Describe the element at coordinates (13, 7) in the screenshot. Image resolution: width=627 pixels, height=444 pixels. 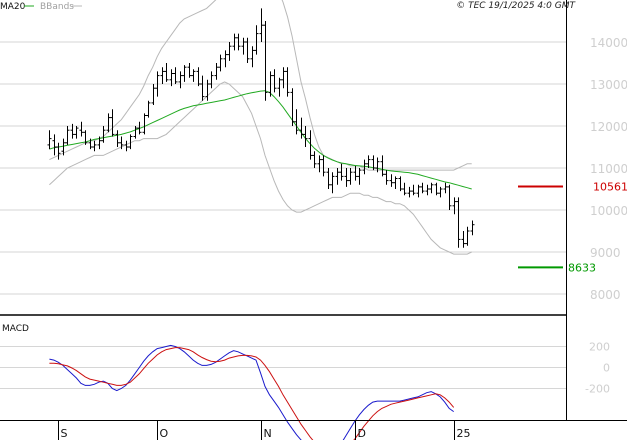
I see `legend-ma20: MA20` at that location.